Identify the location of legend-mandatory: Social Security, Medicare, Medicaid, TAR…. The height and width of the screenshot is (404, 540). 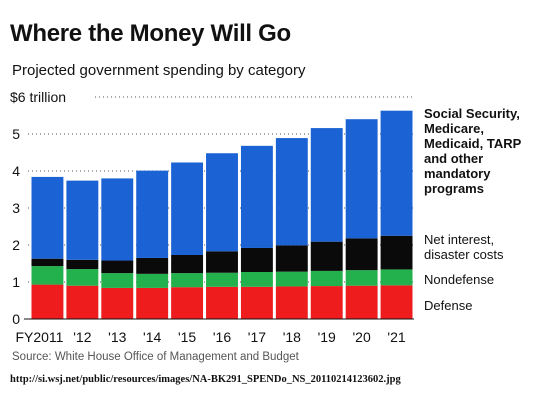
(473, 151).